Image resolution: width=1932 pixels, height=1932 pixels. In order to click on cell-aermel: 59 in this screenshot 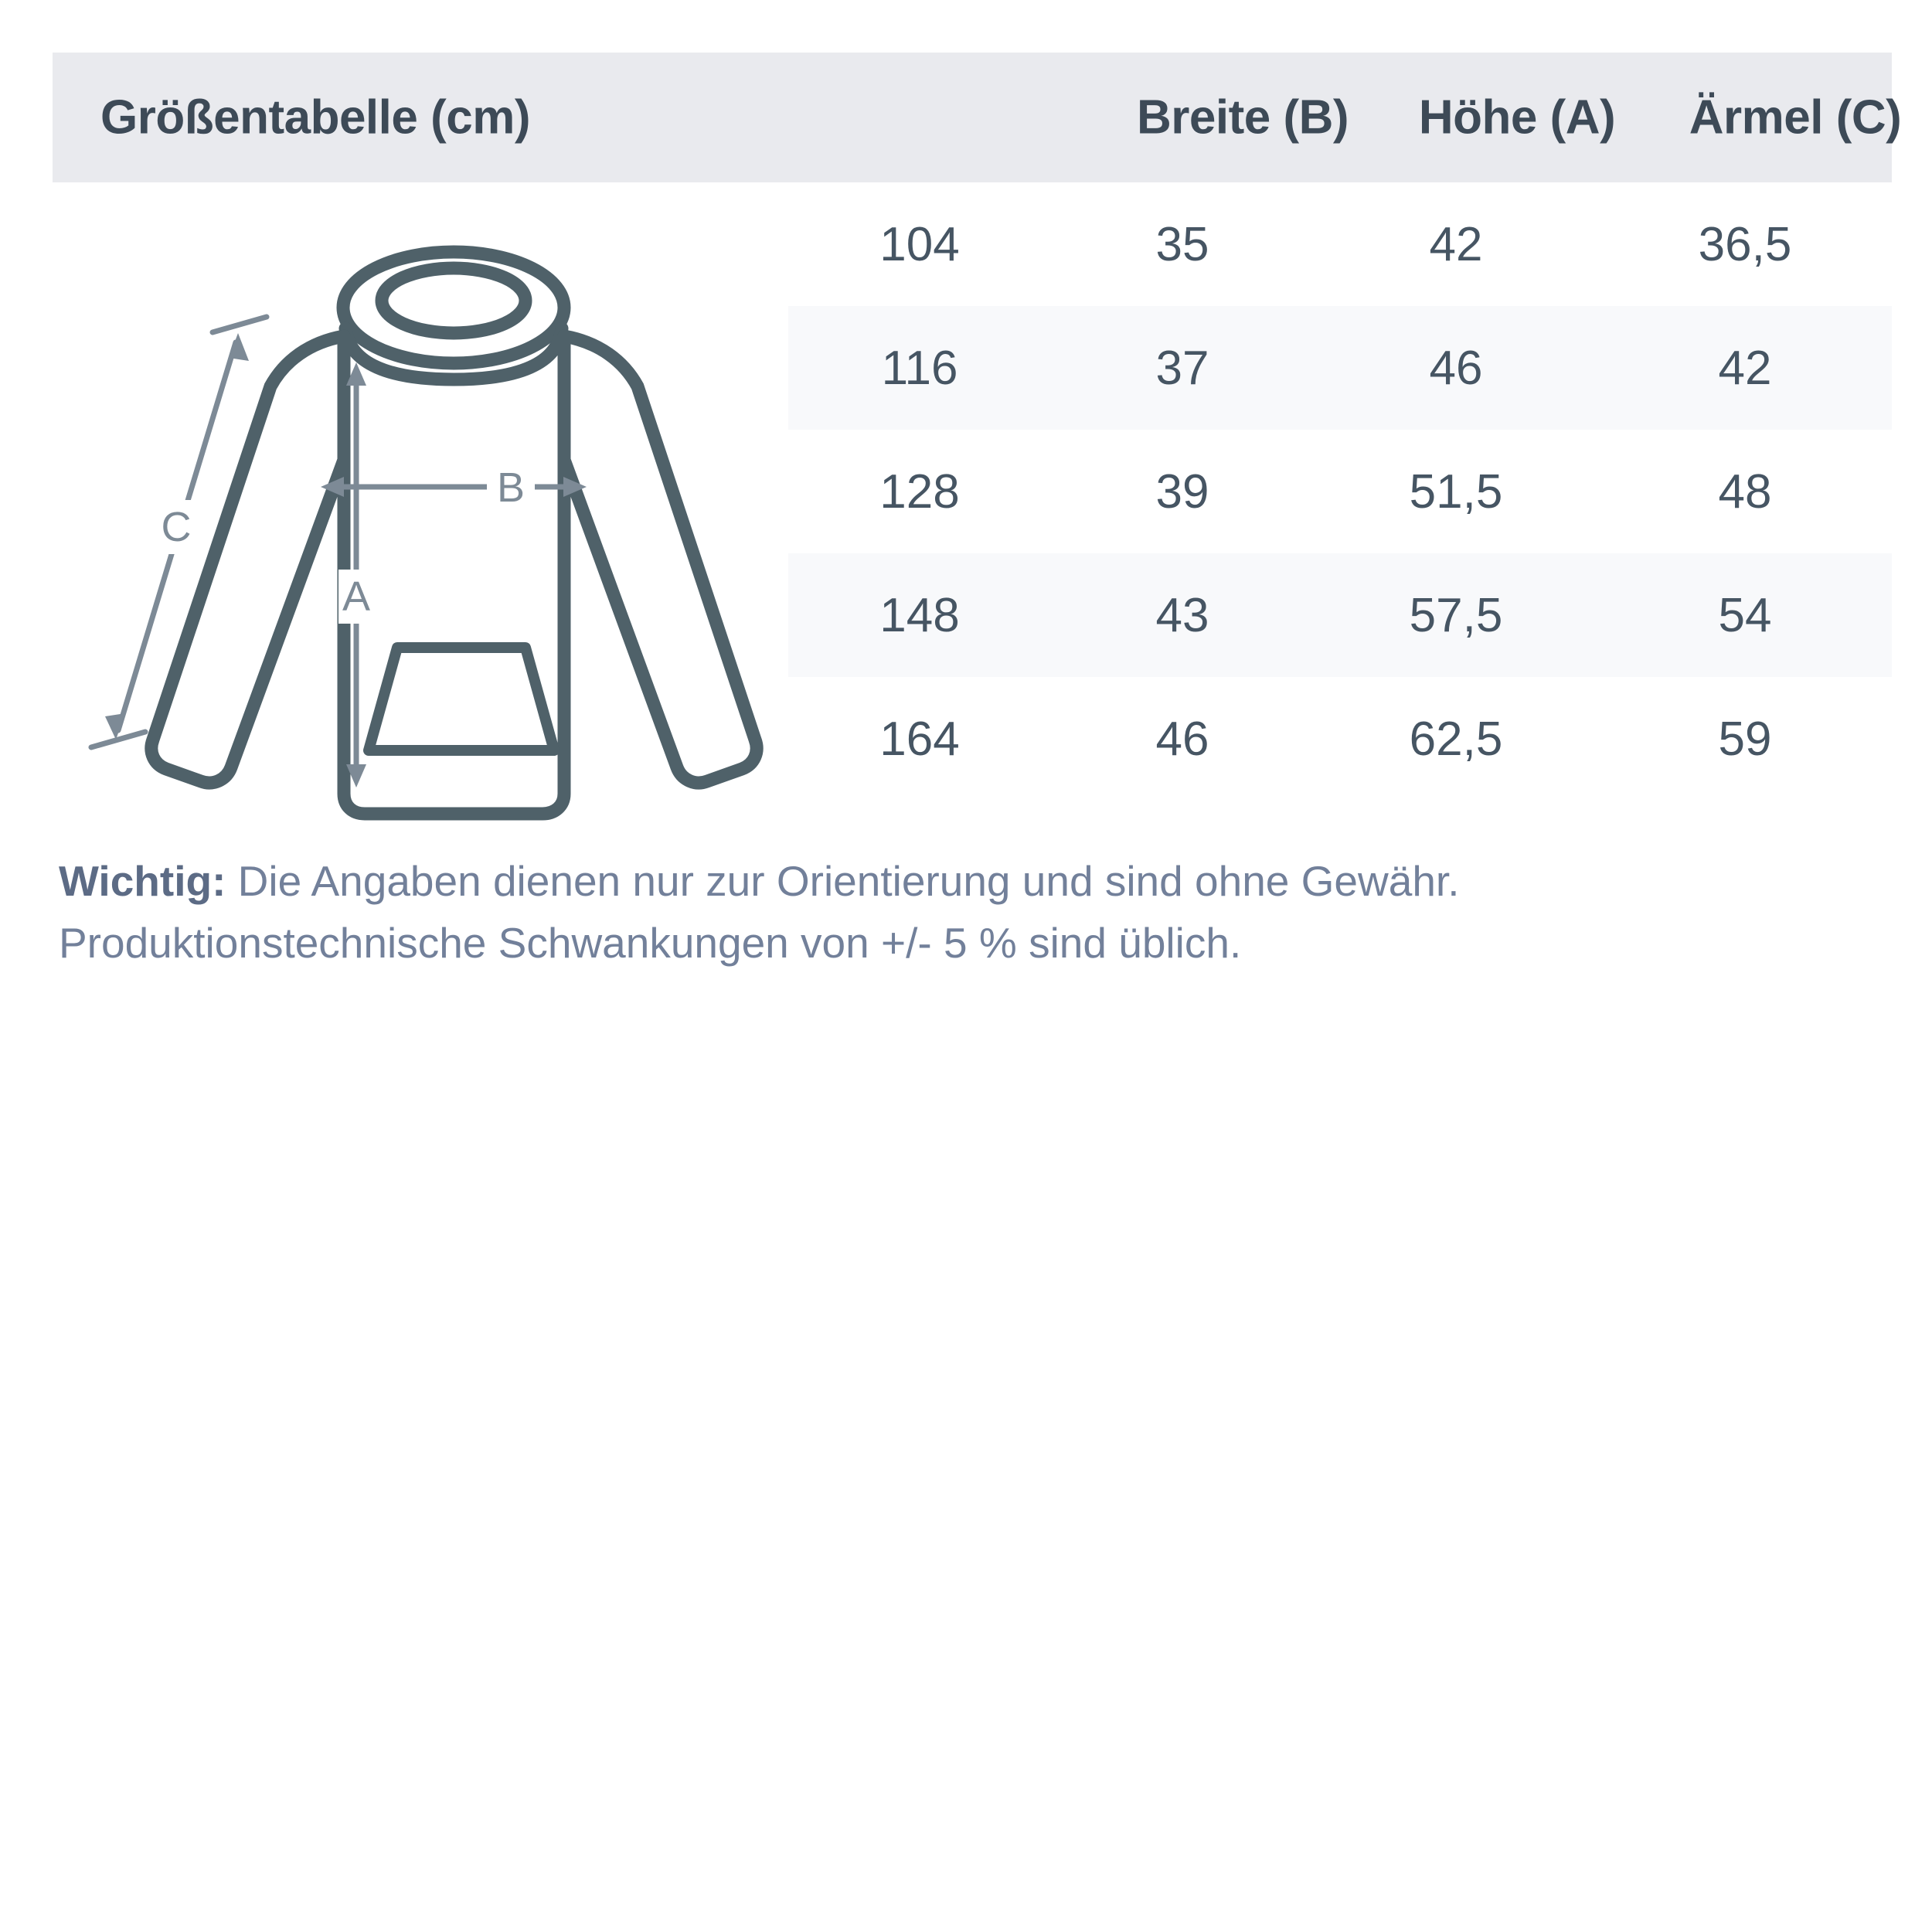, I will do `click(1745, 739)`.